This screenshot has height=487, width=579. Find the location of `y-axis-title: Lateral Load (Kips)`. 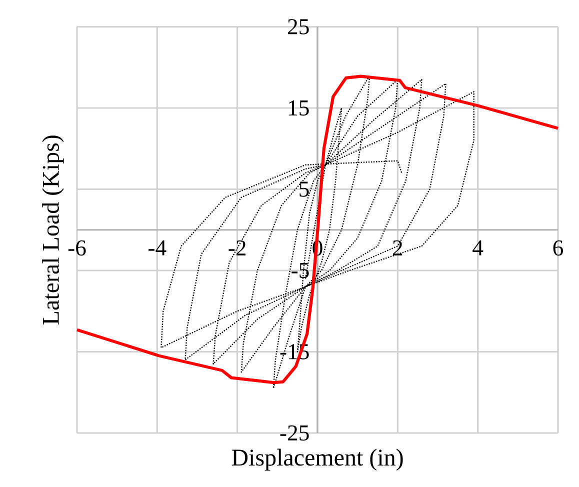

y-axis-title: Lateral Load (Kips) is located at coordinates (53, 230).